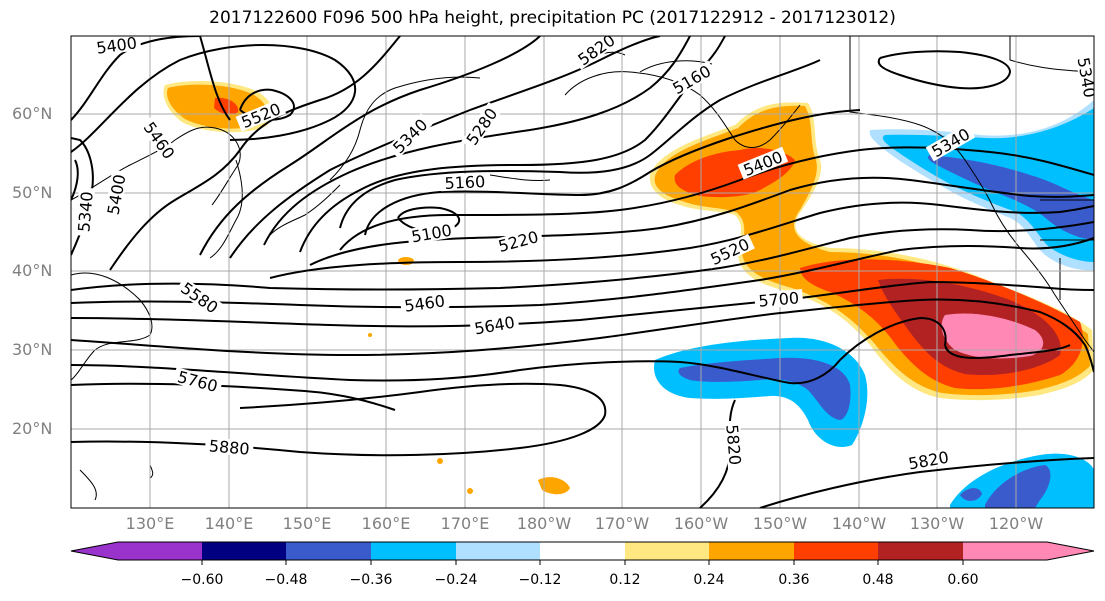 The height and width of the screenshot is (601, 1105). Describe the element at coordinates (85, 212) in the screenshot. I see `contour-label: 5340` at that location.